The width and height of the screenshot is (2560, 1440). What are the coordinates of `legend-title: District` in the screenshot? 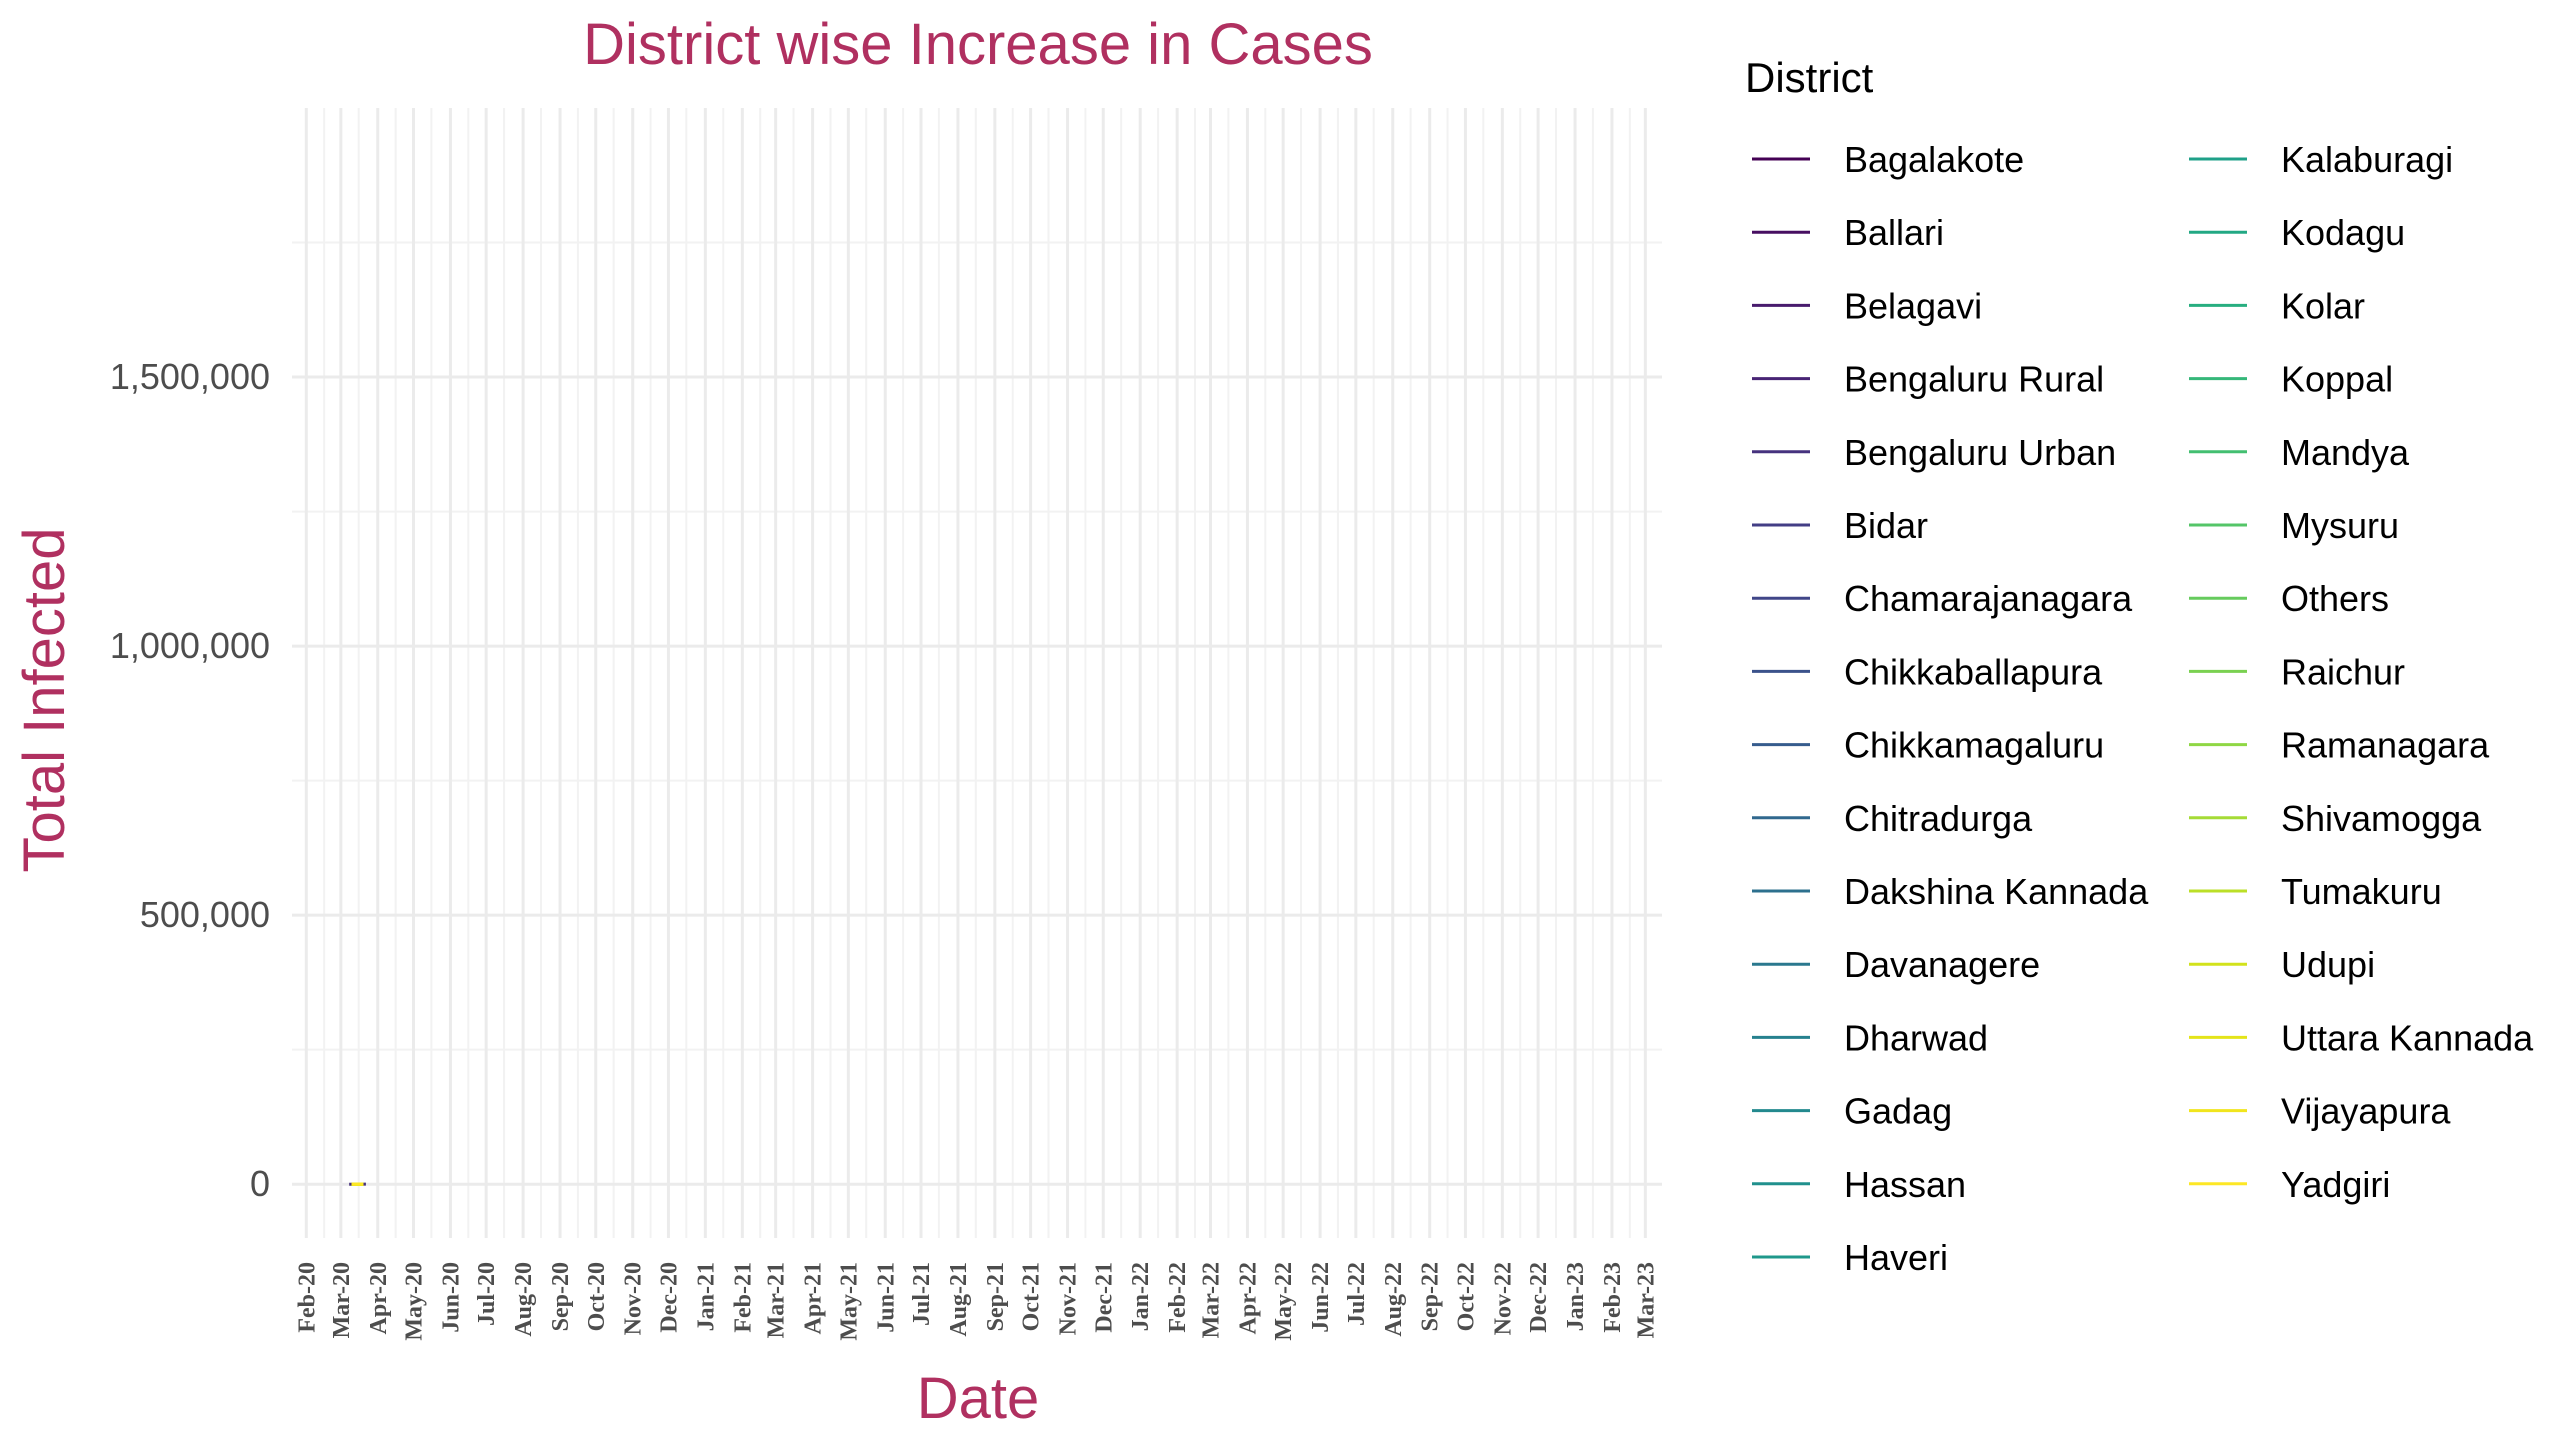 It's located at (1809, 77).